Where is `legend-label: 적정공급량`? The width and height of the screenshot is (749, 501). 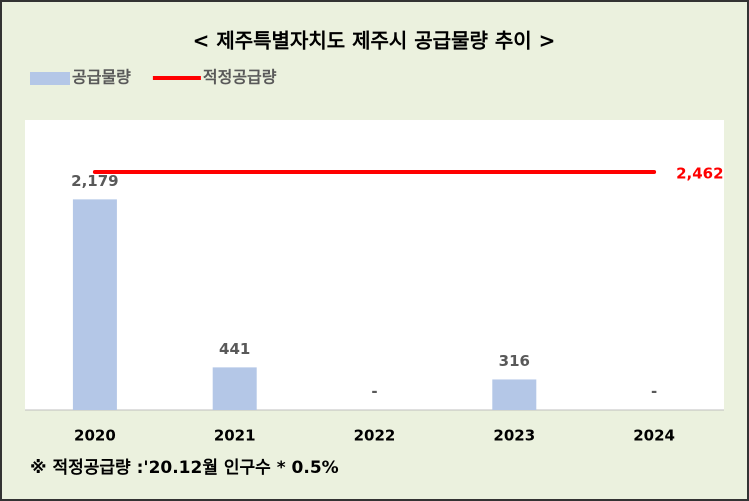 legend-label: 적정공급량 is located at coordinates (240, 77).